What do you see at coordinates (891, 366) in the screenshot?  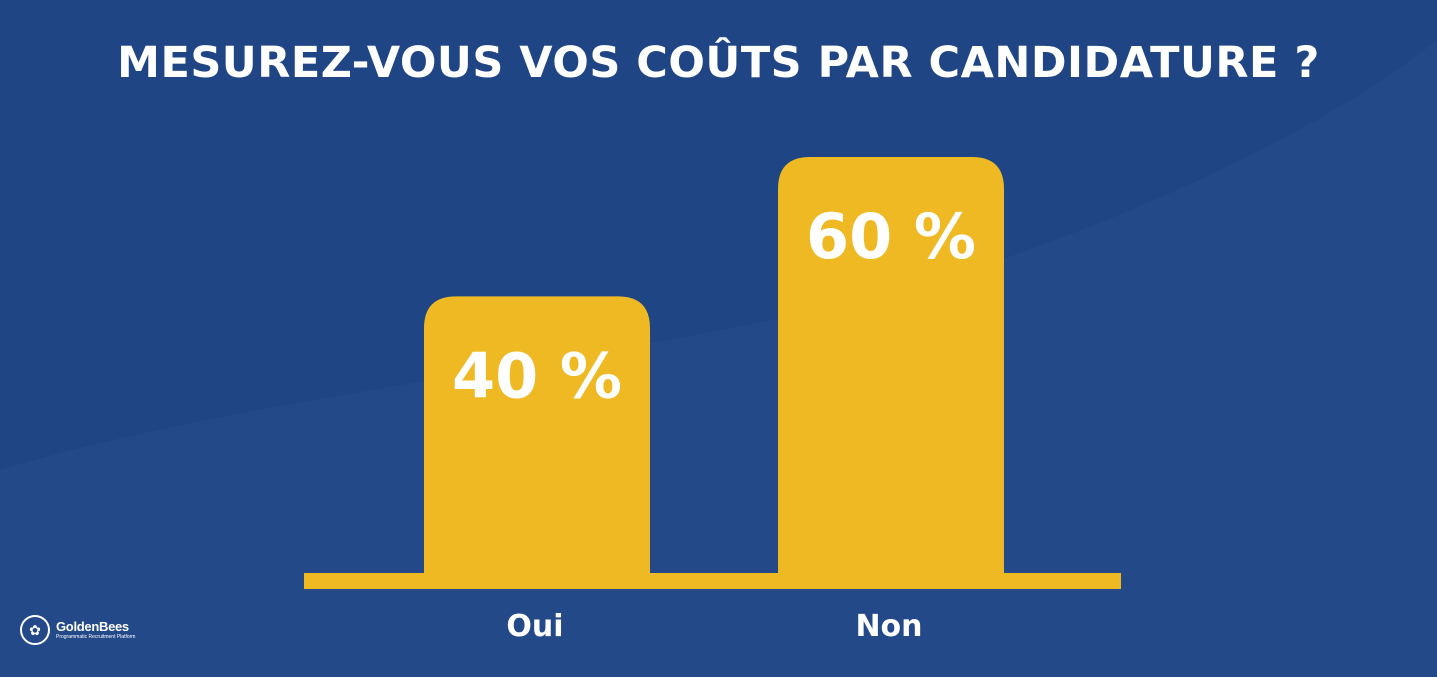 I see `bar-non` at bounding box center [891, 366].